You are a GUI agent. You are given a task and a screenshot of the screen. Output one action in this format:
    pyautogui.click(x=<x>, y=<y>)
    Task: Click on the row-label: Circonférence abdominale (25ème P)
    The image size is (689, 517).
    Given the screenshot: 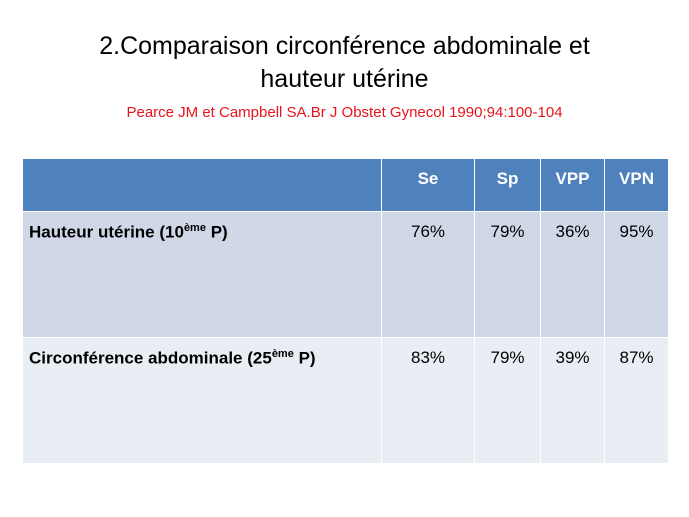 What is the action you would take?
    pyautogui.click(x=202, y=400)
    